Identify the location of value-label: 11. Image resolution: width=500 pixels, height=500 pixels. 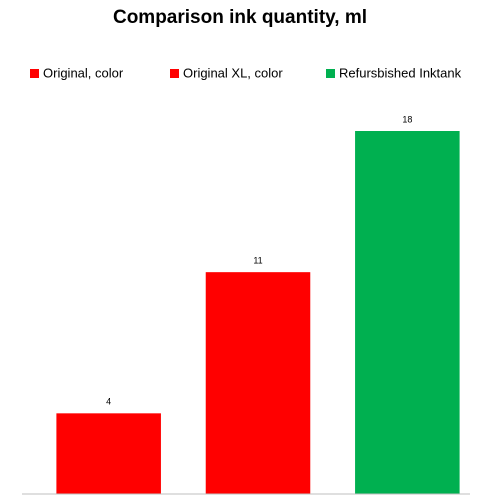
(257, 261).